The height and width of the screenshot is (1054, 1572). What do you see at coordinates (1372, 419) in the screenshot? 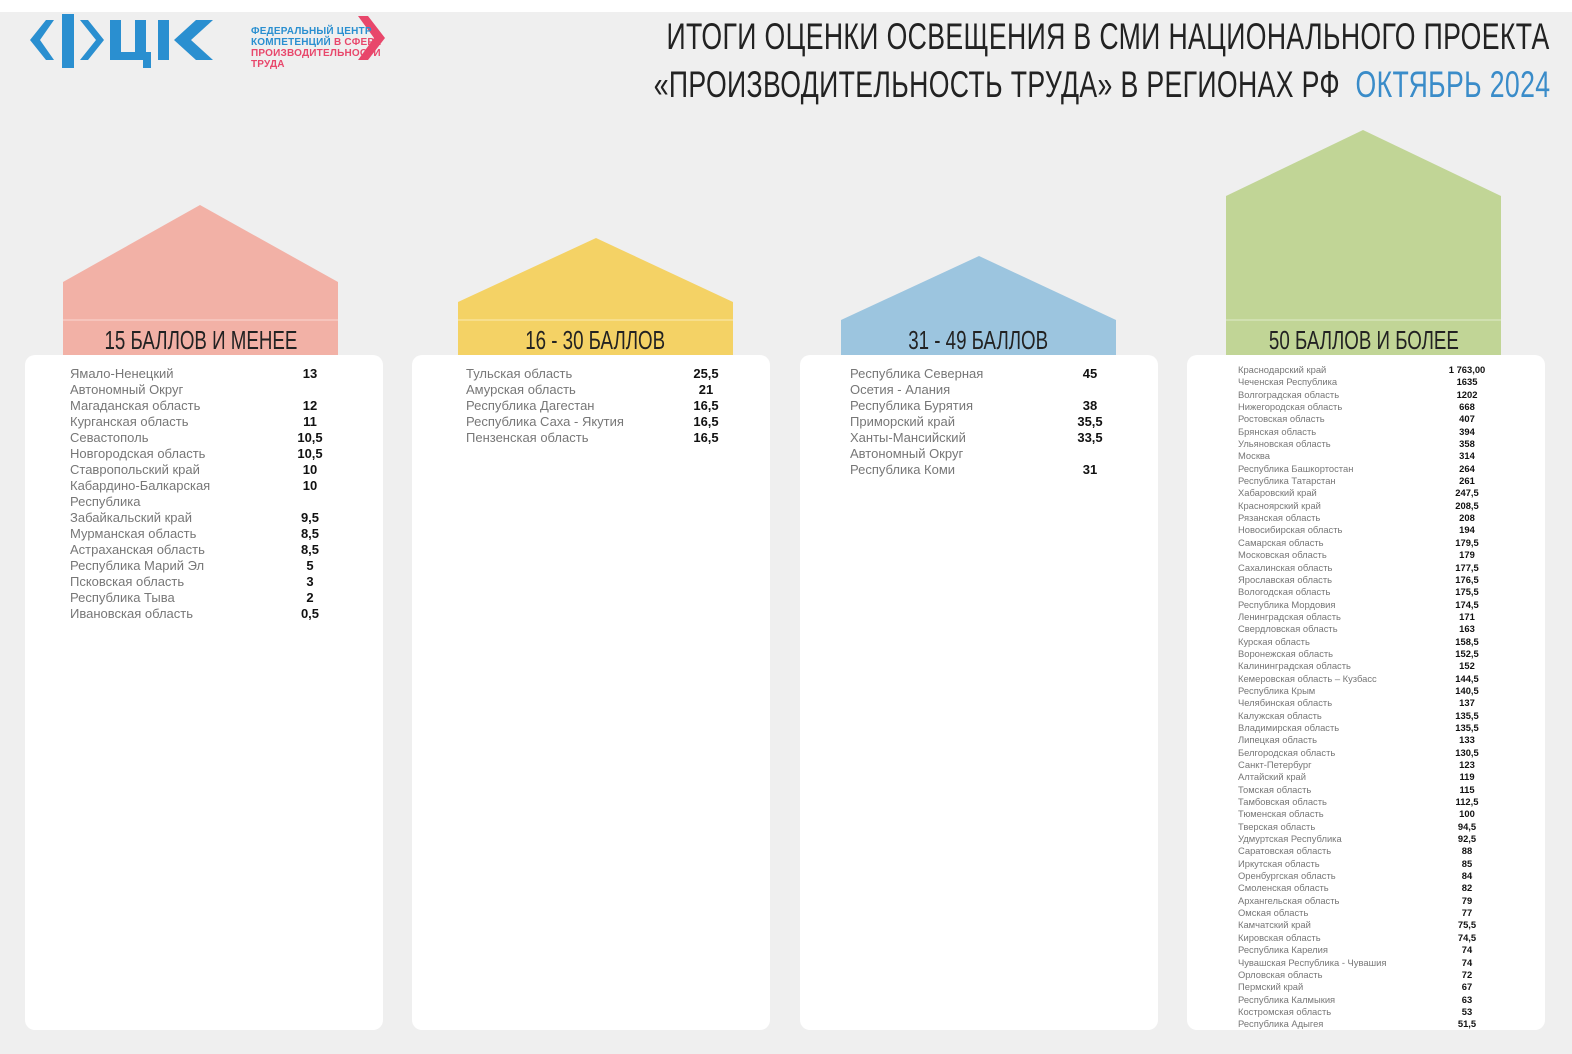
I see `table-row: Ростовская область 407` at bounding box center [1372, 419].